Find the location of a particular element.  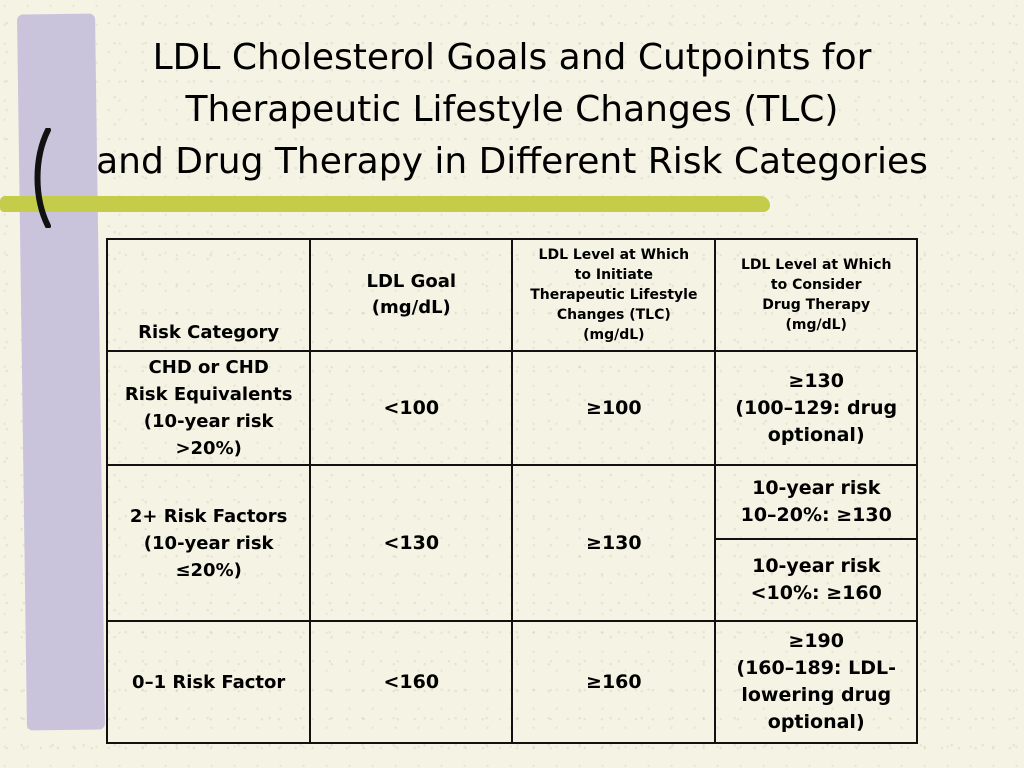

header-ldl-goal-line2: (mg/dL) is located at coordinates (411, 307).